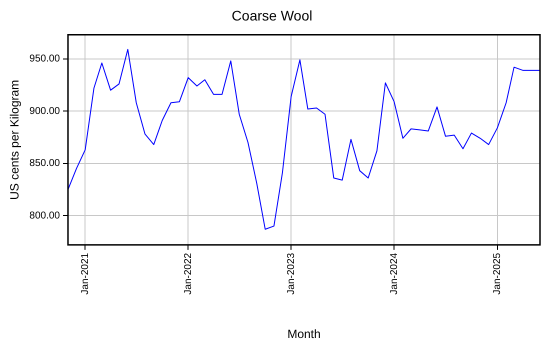 This screenshot has width=550, height=350. What do you see at coordinates (44, 164) in the screenshot?
I see `y-tick-label: 850.00` at bounding box center [44, 164].